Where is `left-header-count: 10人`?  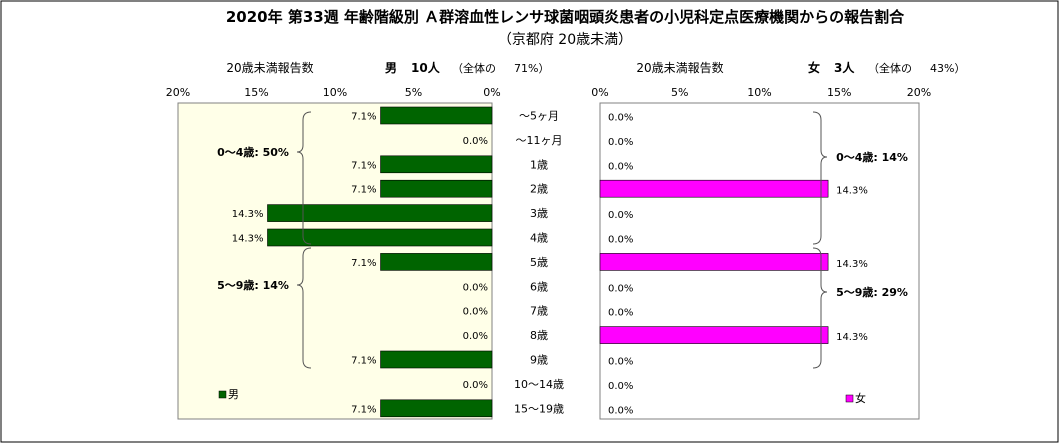
left-header-count: 10人 is located at coordinates (426, 67).